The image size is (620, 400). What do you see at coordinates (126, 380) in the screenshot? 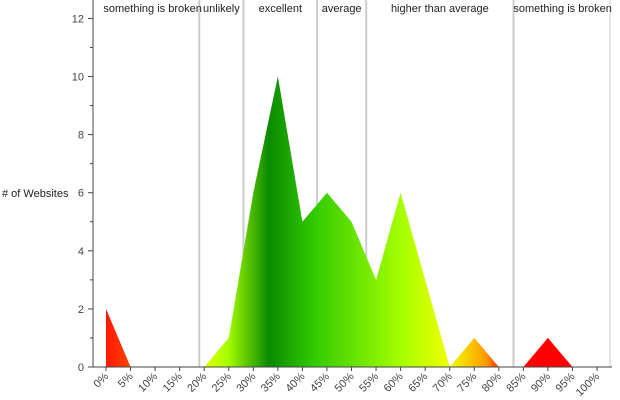
I see `x-tick-label: 5%` at bounding box center [126, 380].